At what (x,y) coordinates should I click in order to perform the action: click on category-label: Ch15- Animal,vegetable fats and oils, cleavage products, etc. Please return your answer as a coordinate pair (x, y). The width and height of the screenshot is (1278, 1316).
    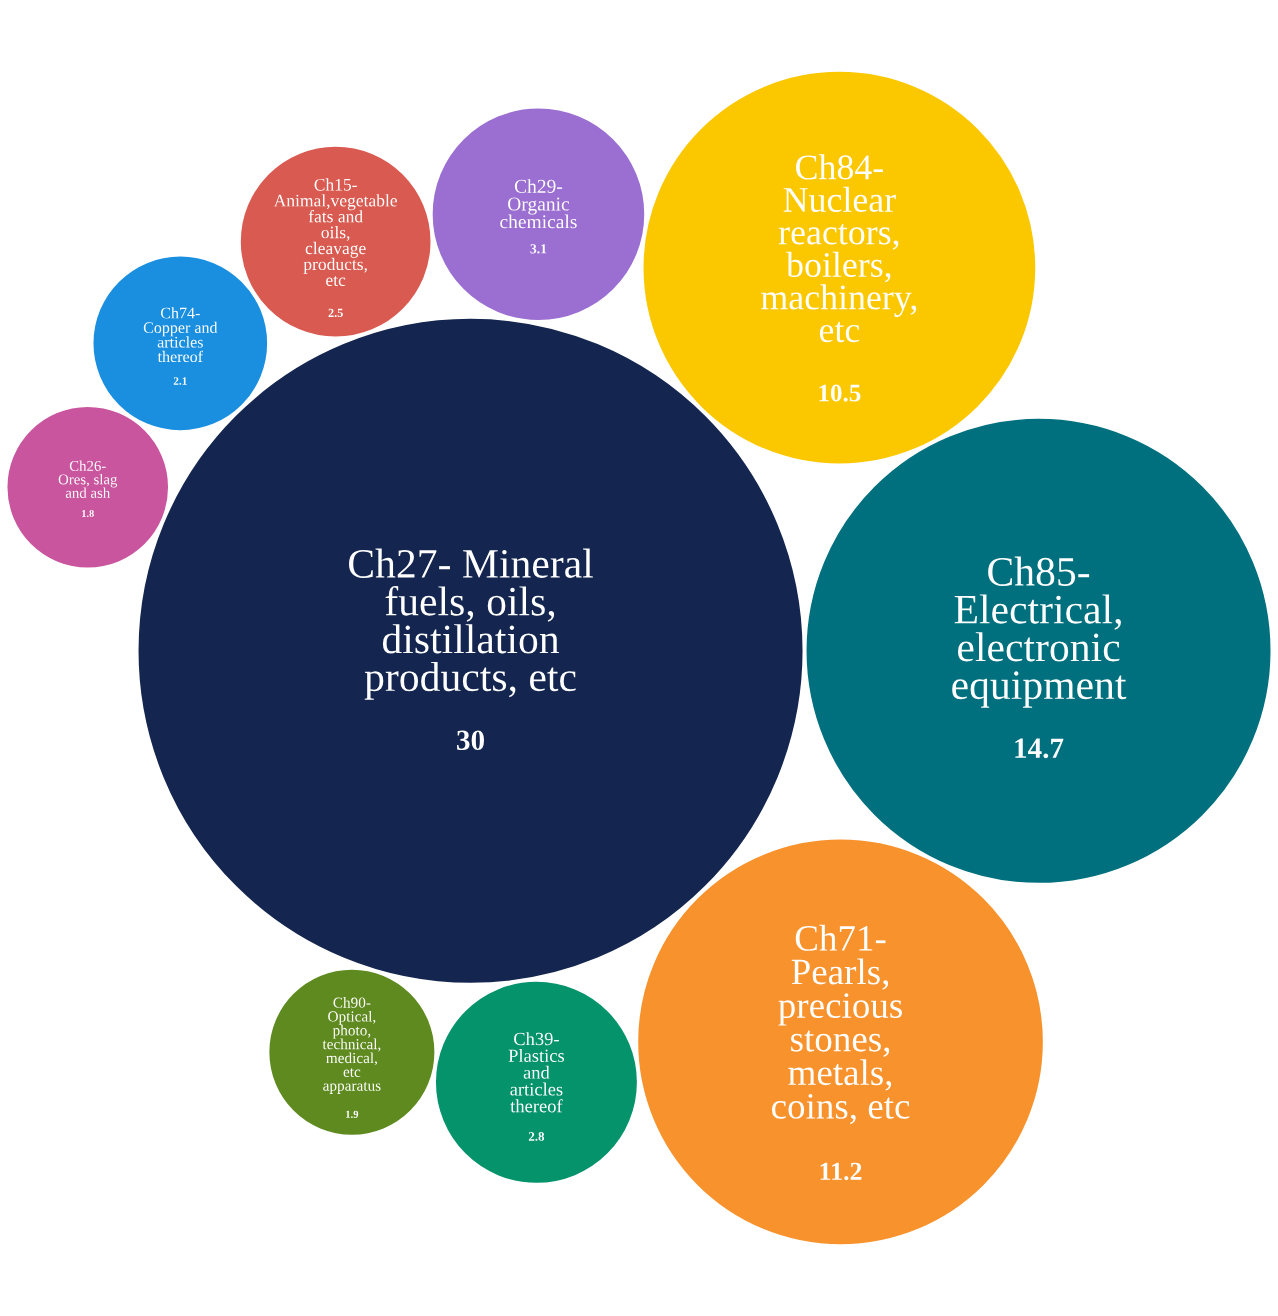
    Looking at the image, I should click on (335, 232).